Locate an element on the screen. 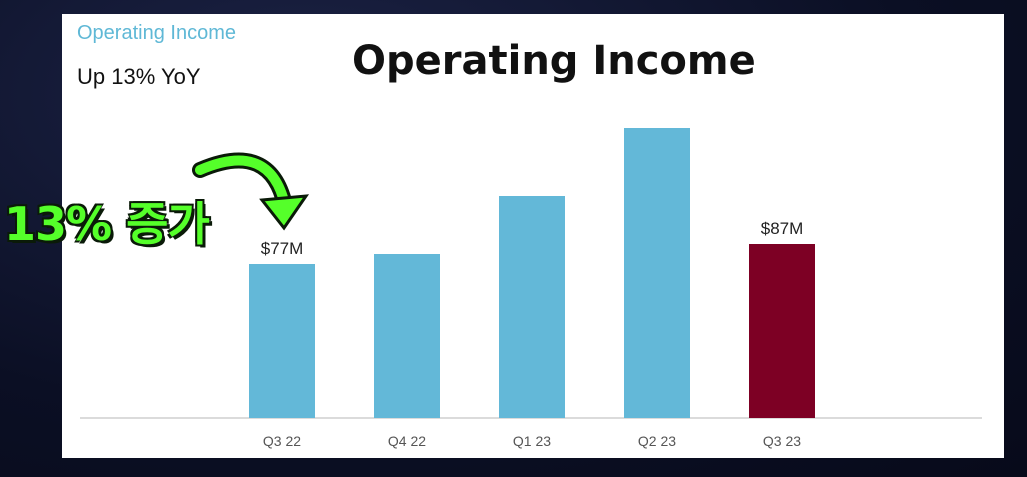 Image resolution: width=1027 pixels, height=477 pixels. x-tick-label: Q2 23 is located at coordinates (657, 441).